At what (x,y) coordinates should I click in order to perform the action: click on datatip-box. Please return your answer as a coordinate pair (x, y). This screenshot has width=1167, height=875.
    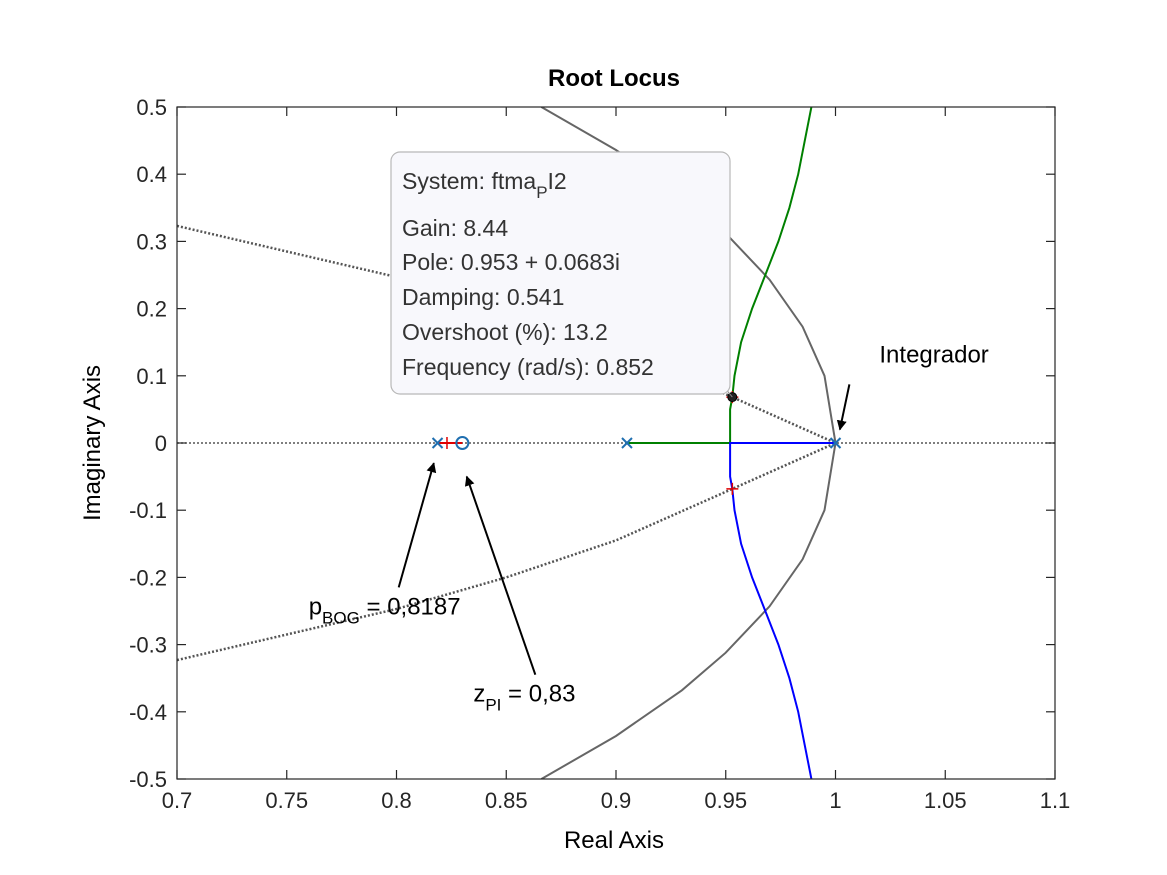
    Looking at the image, I should click on (560, 273).